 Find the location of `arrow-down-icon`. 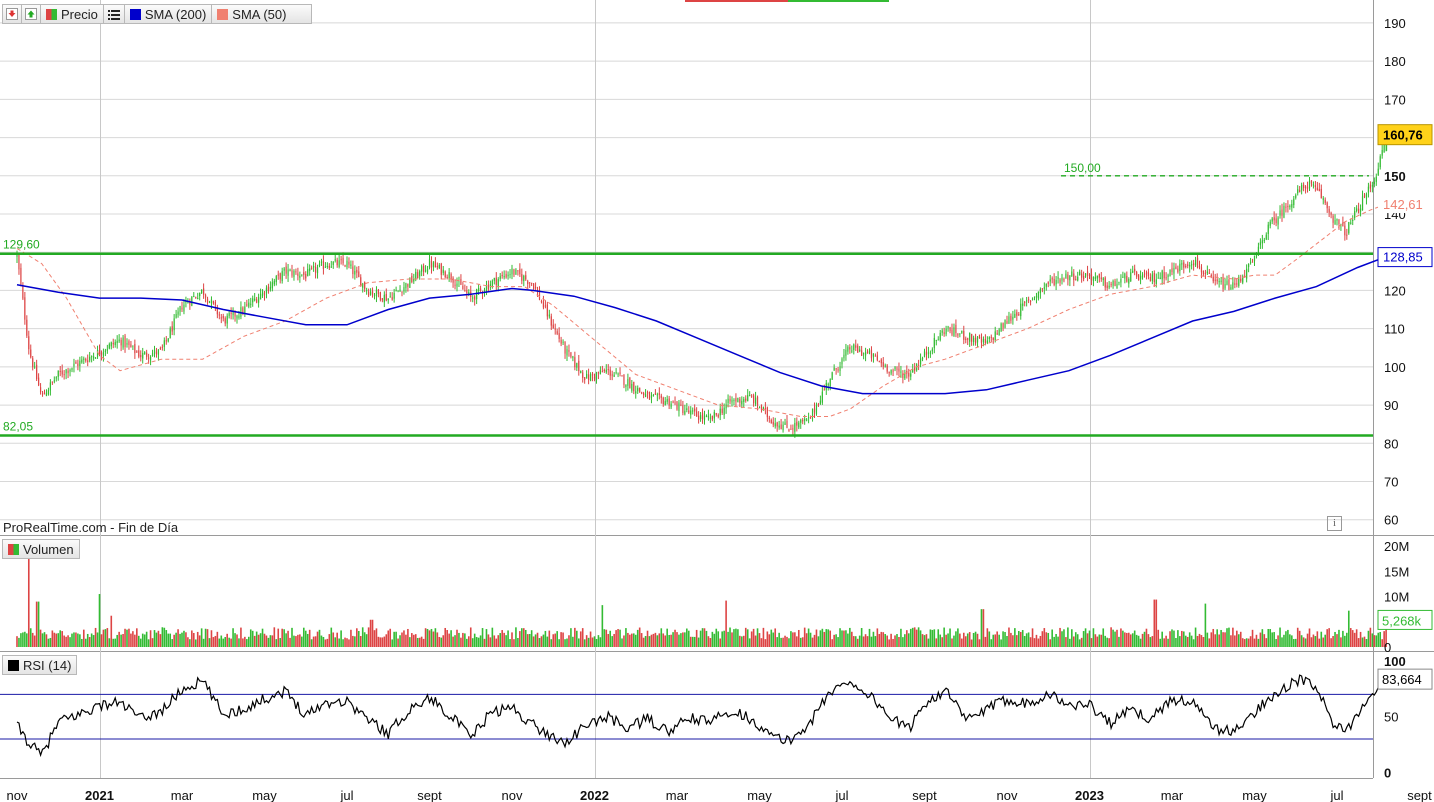

arrow-down-icon is located at coordinates (12, 14).